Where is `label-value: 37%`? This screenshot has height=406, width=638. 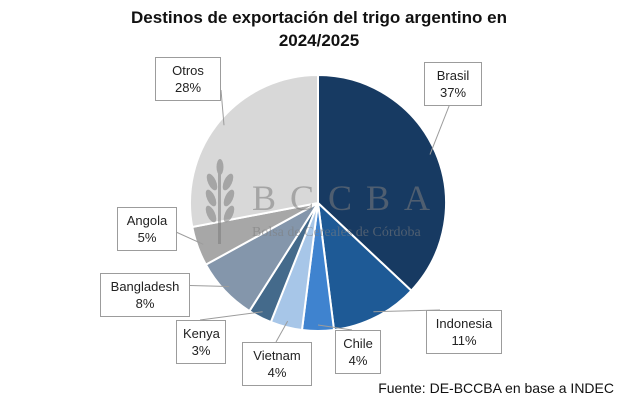 label-value: 37% is located at coordinates (453, 92).